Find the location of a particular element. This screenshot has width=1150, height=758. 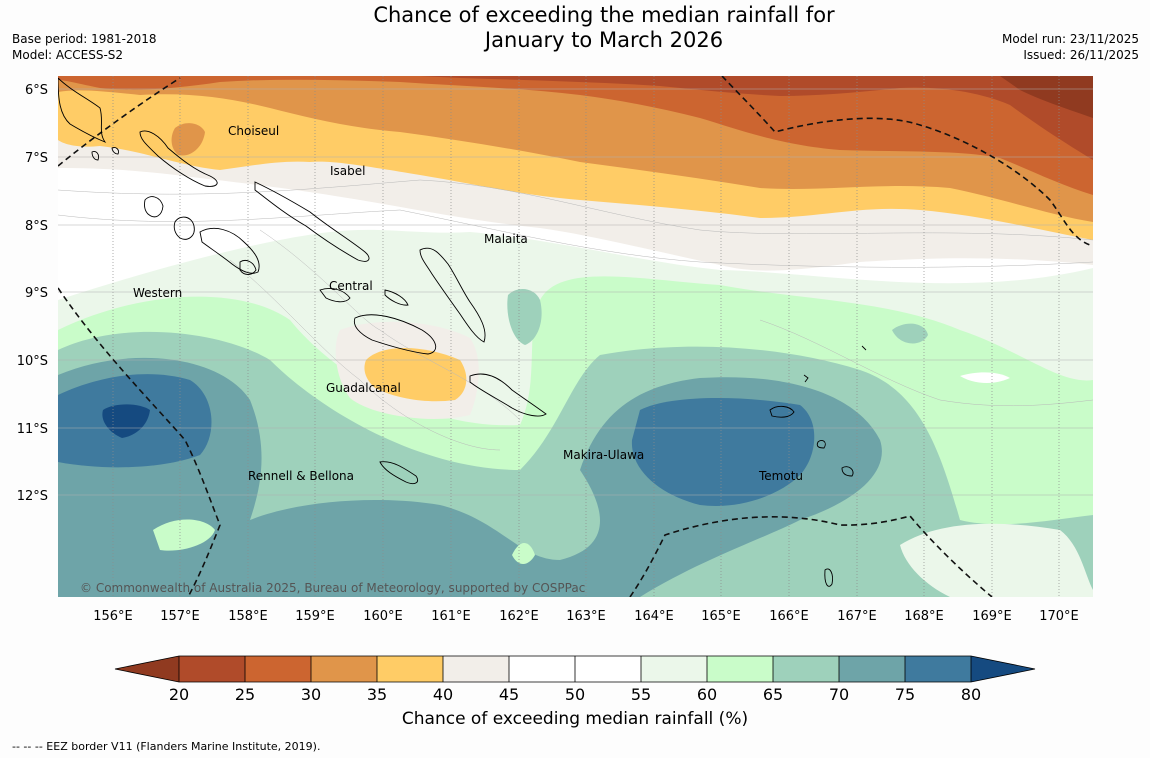

colorbar-tick: 45 is located at coordinates (509, 694).